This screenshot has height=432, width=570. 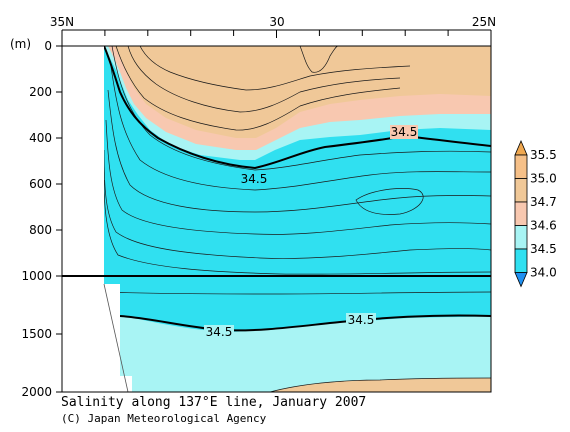 I want to click on shallow-contours, so click(x=263, y=88).